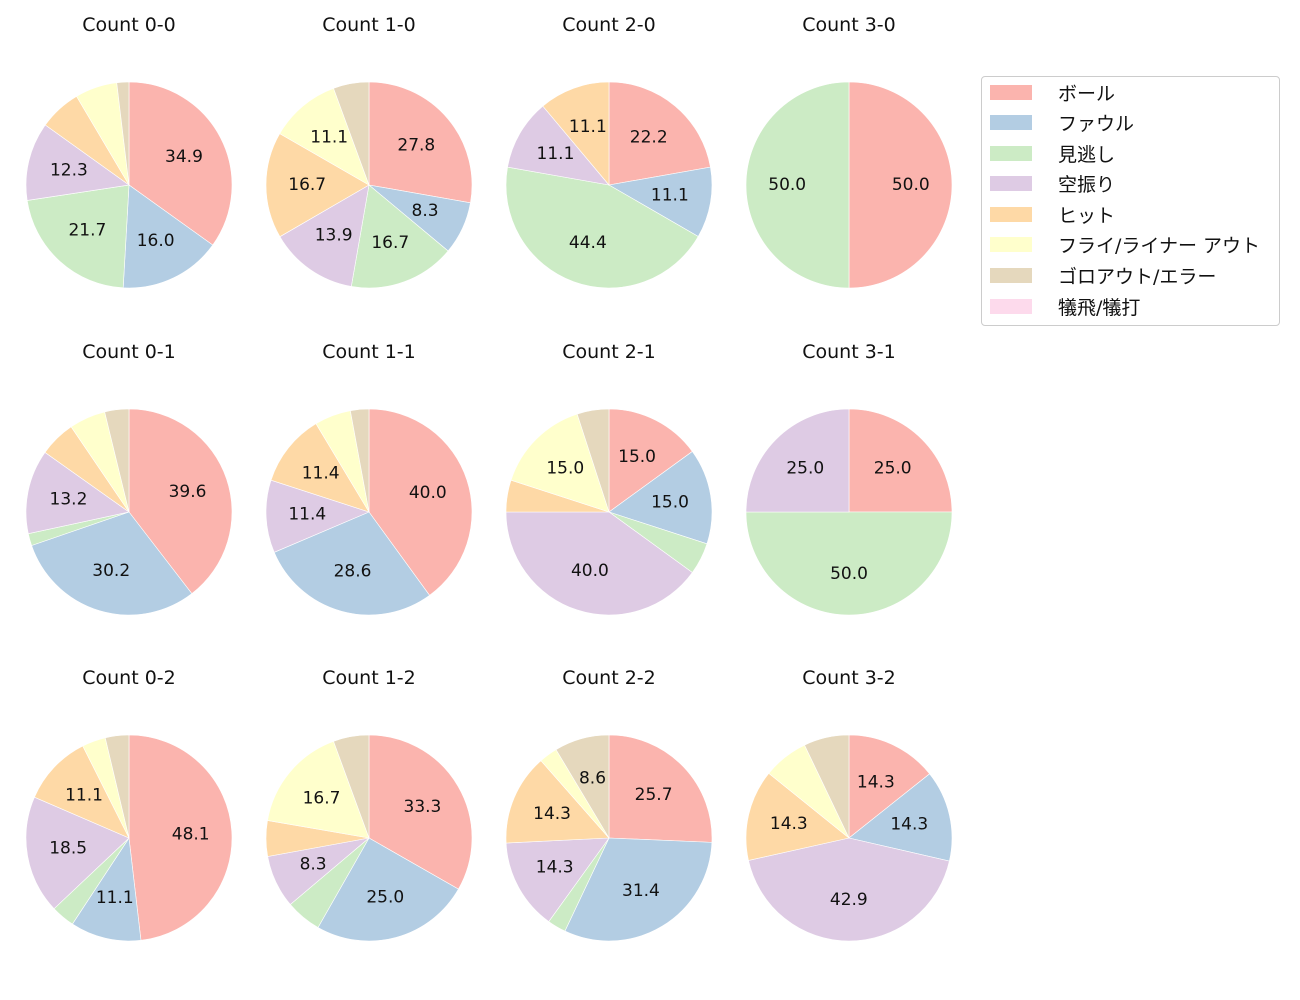  What do you see at coordinates (369, 678) in the screenshot?
I see `pie-title: Count 1-2` at bounding box center [369, 678].